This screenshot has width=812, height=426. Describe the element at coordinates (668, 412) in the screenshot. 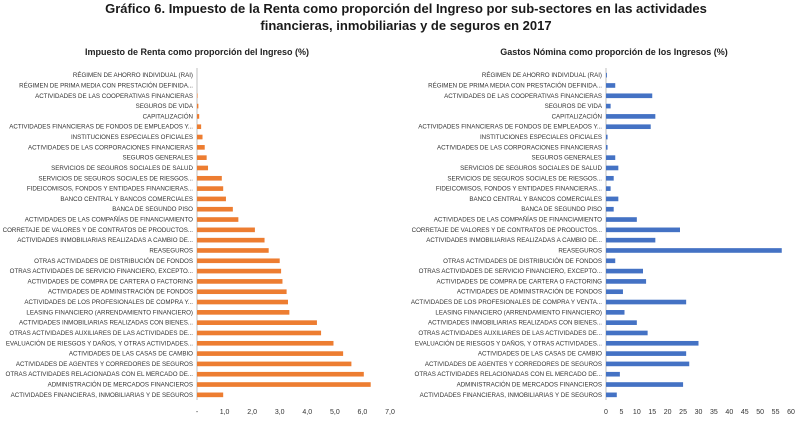

I see `x-tick-label: 20` at that location.